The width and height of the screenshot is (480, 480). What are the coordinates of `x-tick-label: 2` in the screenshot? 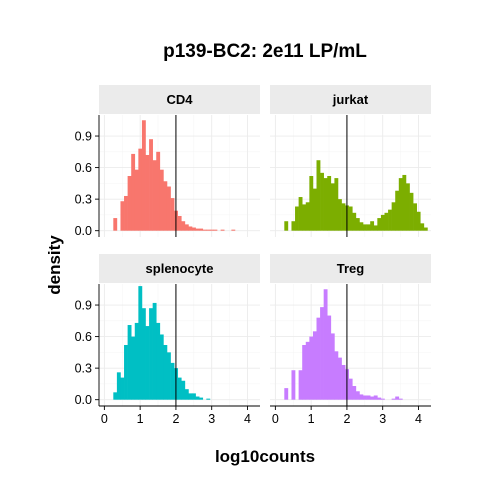 It's located at (175, 419).